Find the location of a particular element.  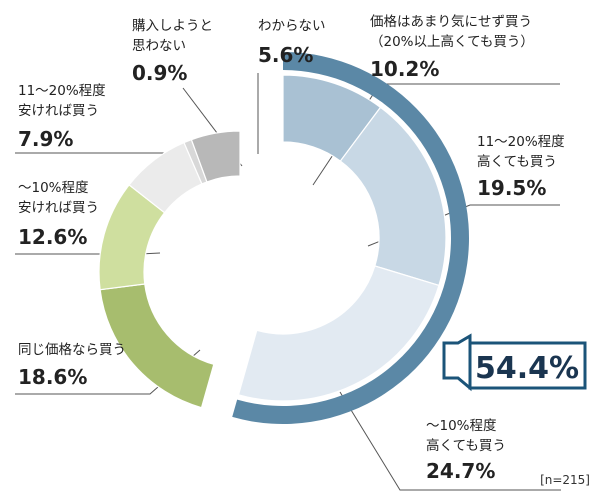

slice-2-label-line-2: 高くても買う is located at coordinates (517, 161).